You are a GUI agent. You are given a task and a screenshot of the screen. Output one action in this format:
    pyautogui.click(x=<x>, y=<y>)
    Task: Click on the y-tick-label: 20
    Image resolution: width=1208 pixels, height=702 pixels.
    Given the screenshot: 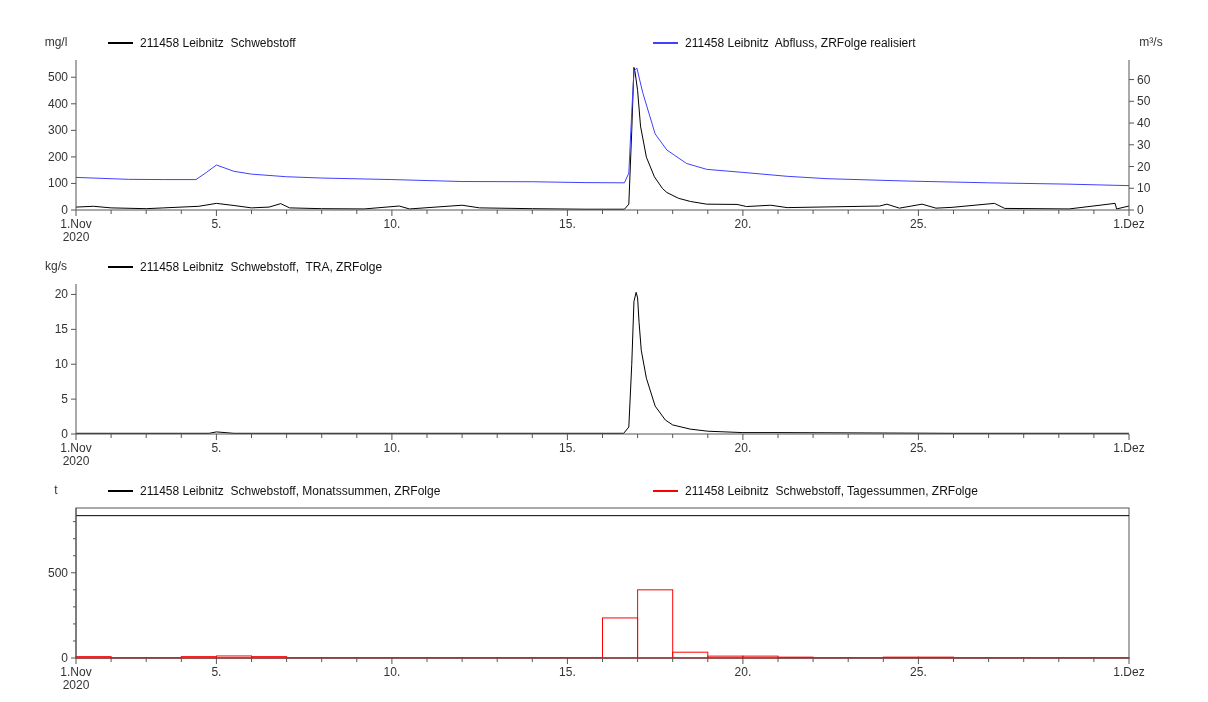 What is the action you would take?
    pyautogui.click(x=61, y=294)
    